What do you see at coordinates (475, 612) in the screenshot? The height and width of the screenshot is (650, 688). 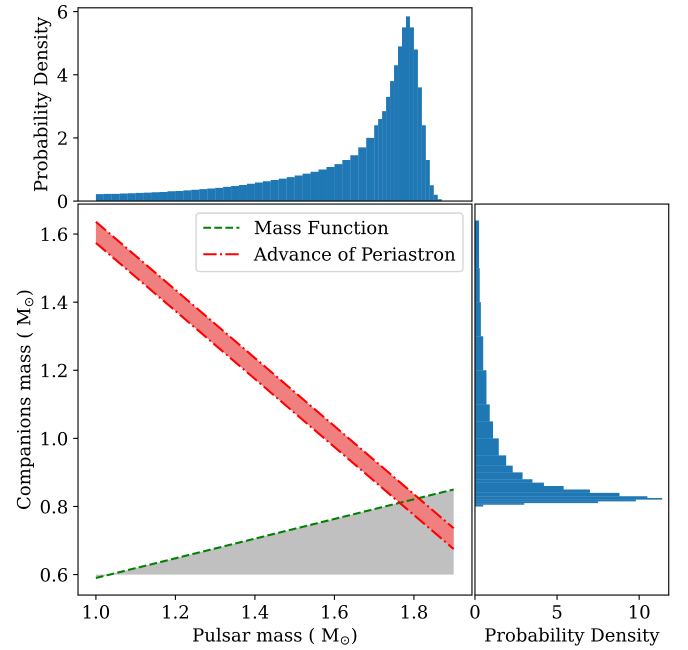 I see `x-tick-label: 0` at bounding box center [475, 612].